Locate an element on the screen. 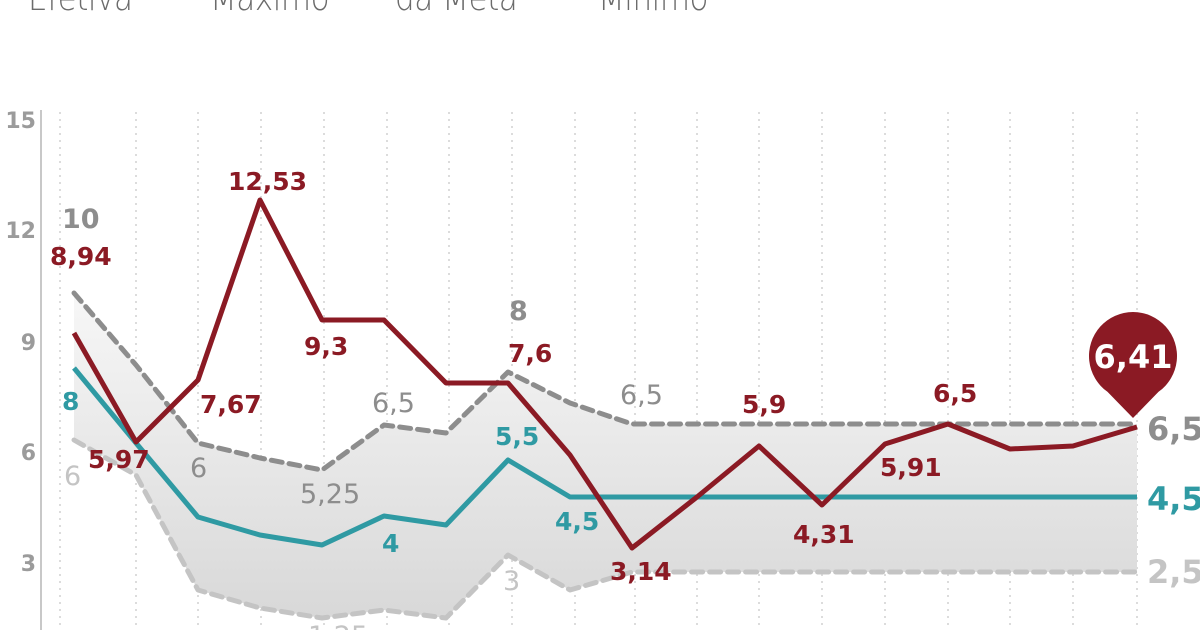  data-label-minimo: 1,25 is located at coordinates (338, 625).